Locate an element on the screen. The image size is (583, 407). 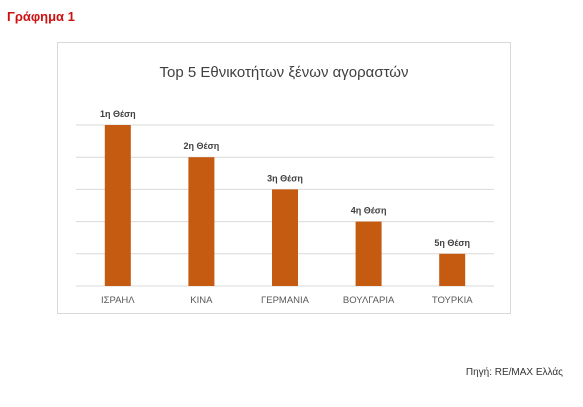
x-tick-label: ΙΣΡΑΗΛ is located at coordinates (118, 300).